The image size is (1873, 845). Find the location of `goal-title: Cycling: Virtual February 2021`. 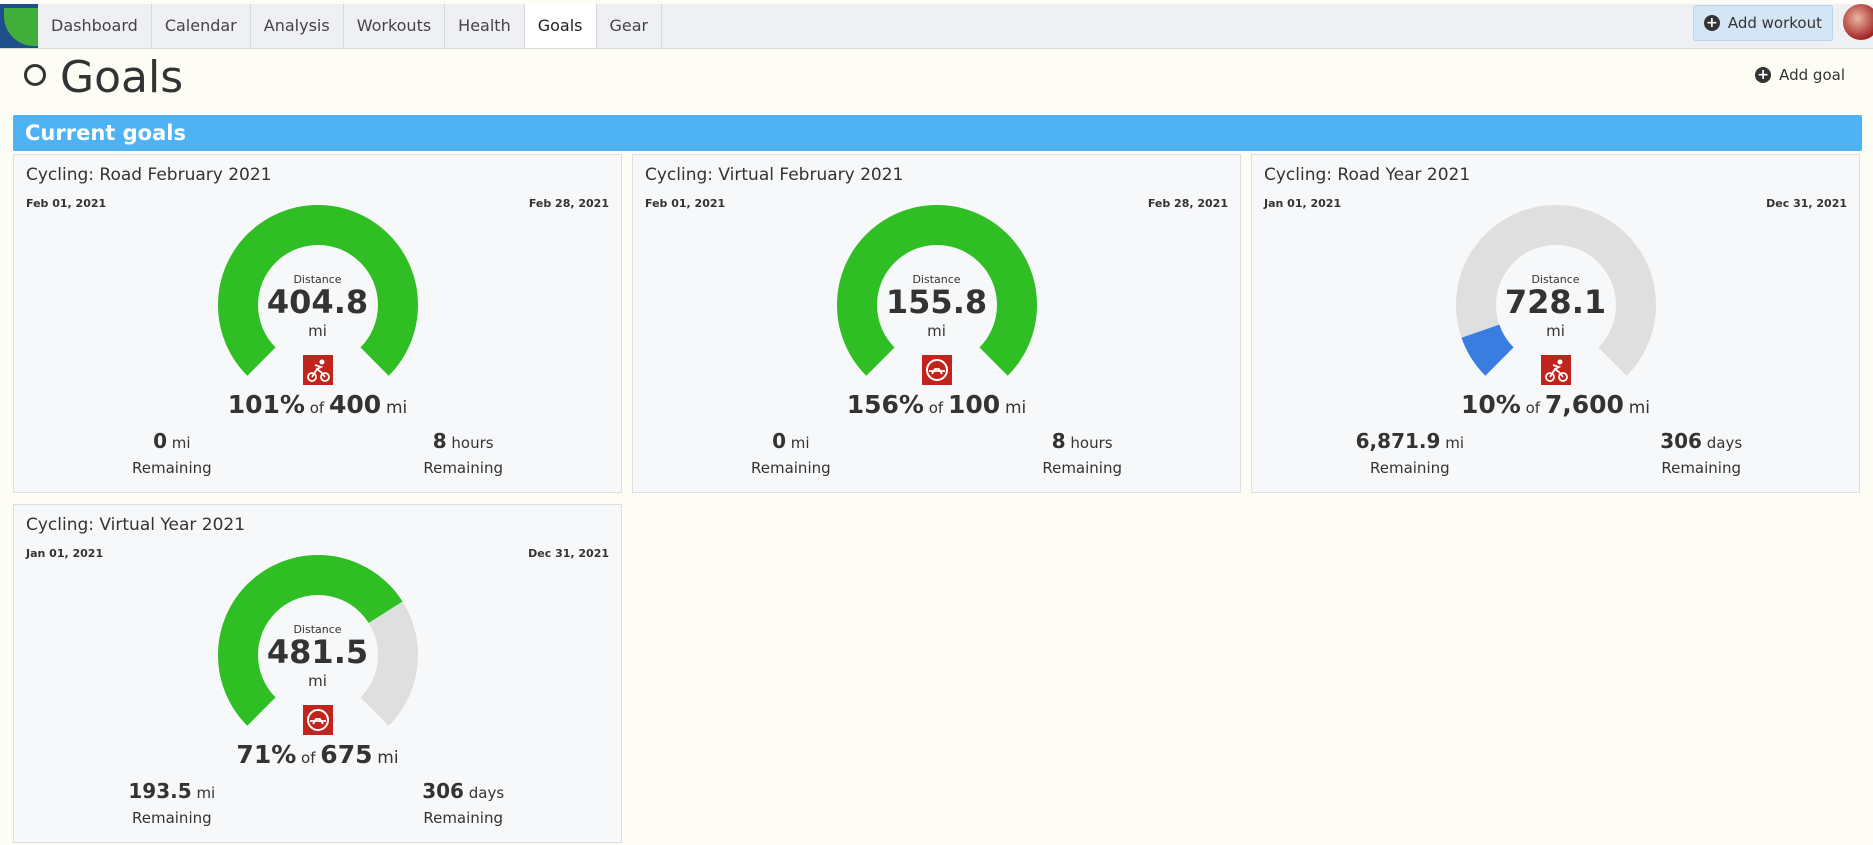

goal-title: Cycling: Virtual February 2021 is located at coordinates (774, 175).